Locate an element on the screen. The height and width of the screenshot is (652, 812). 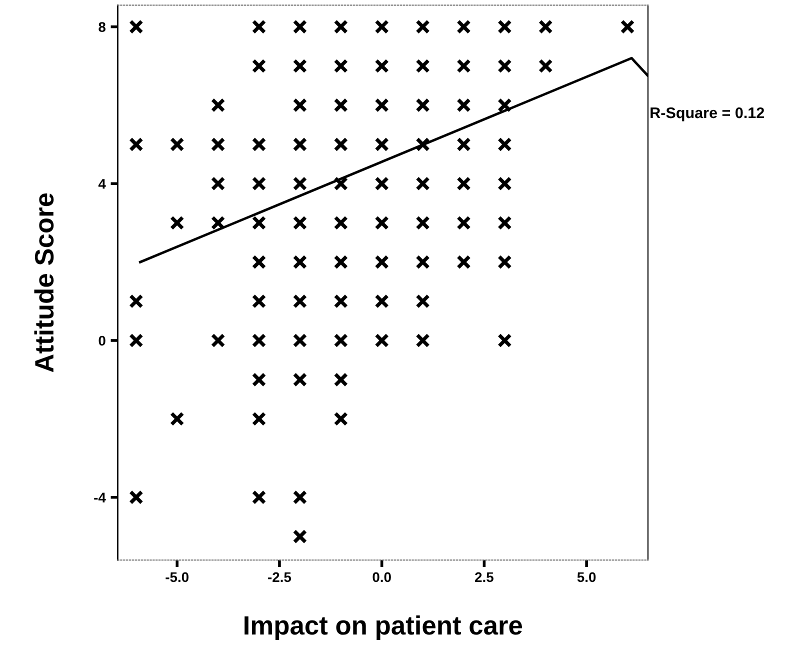
y-tick-label: 0 is located at coordinates (102, 341).